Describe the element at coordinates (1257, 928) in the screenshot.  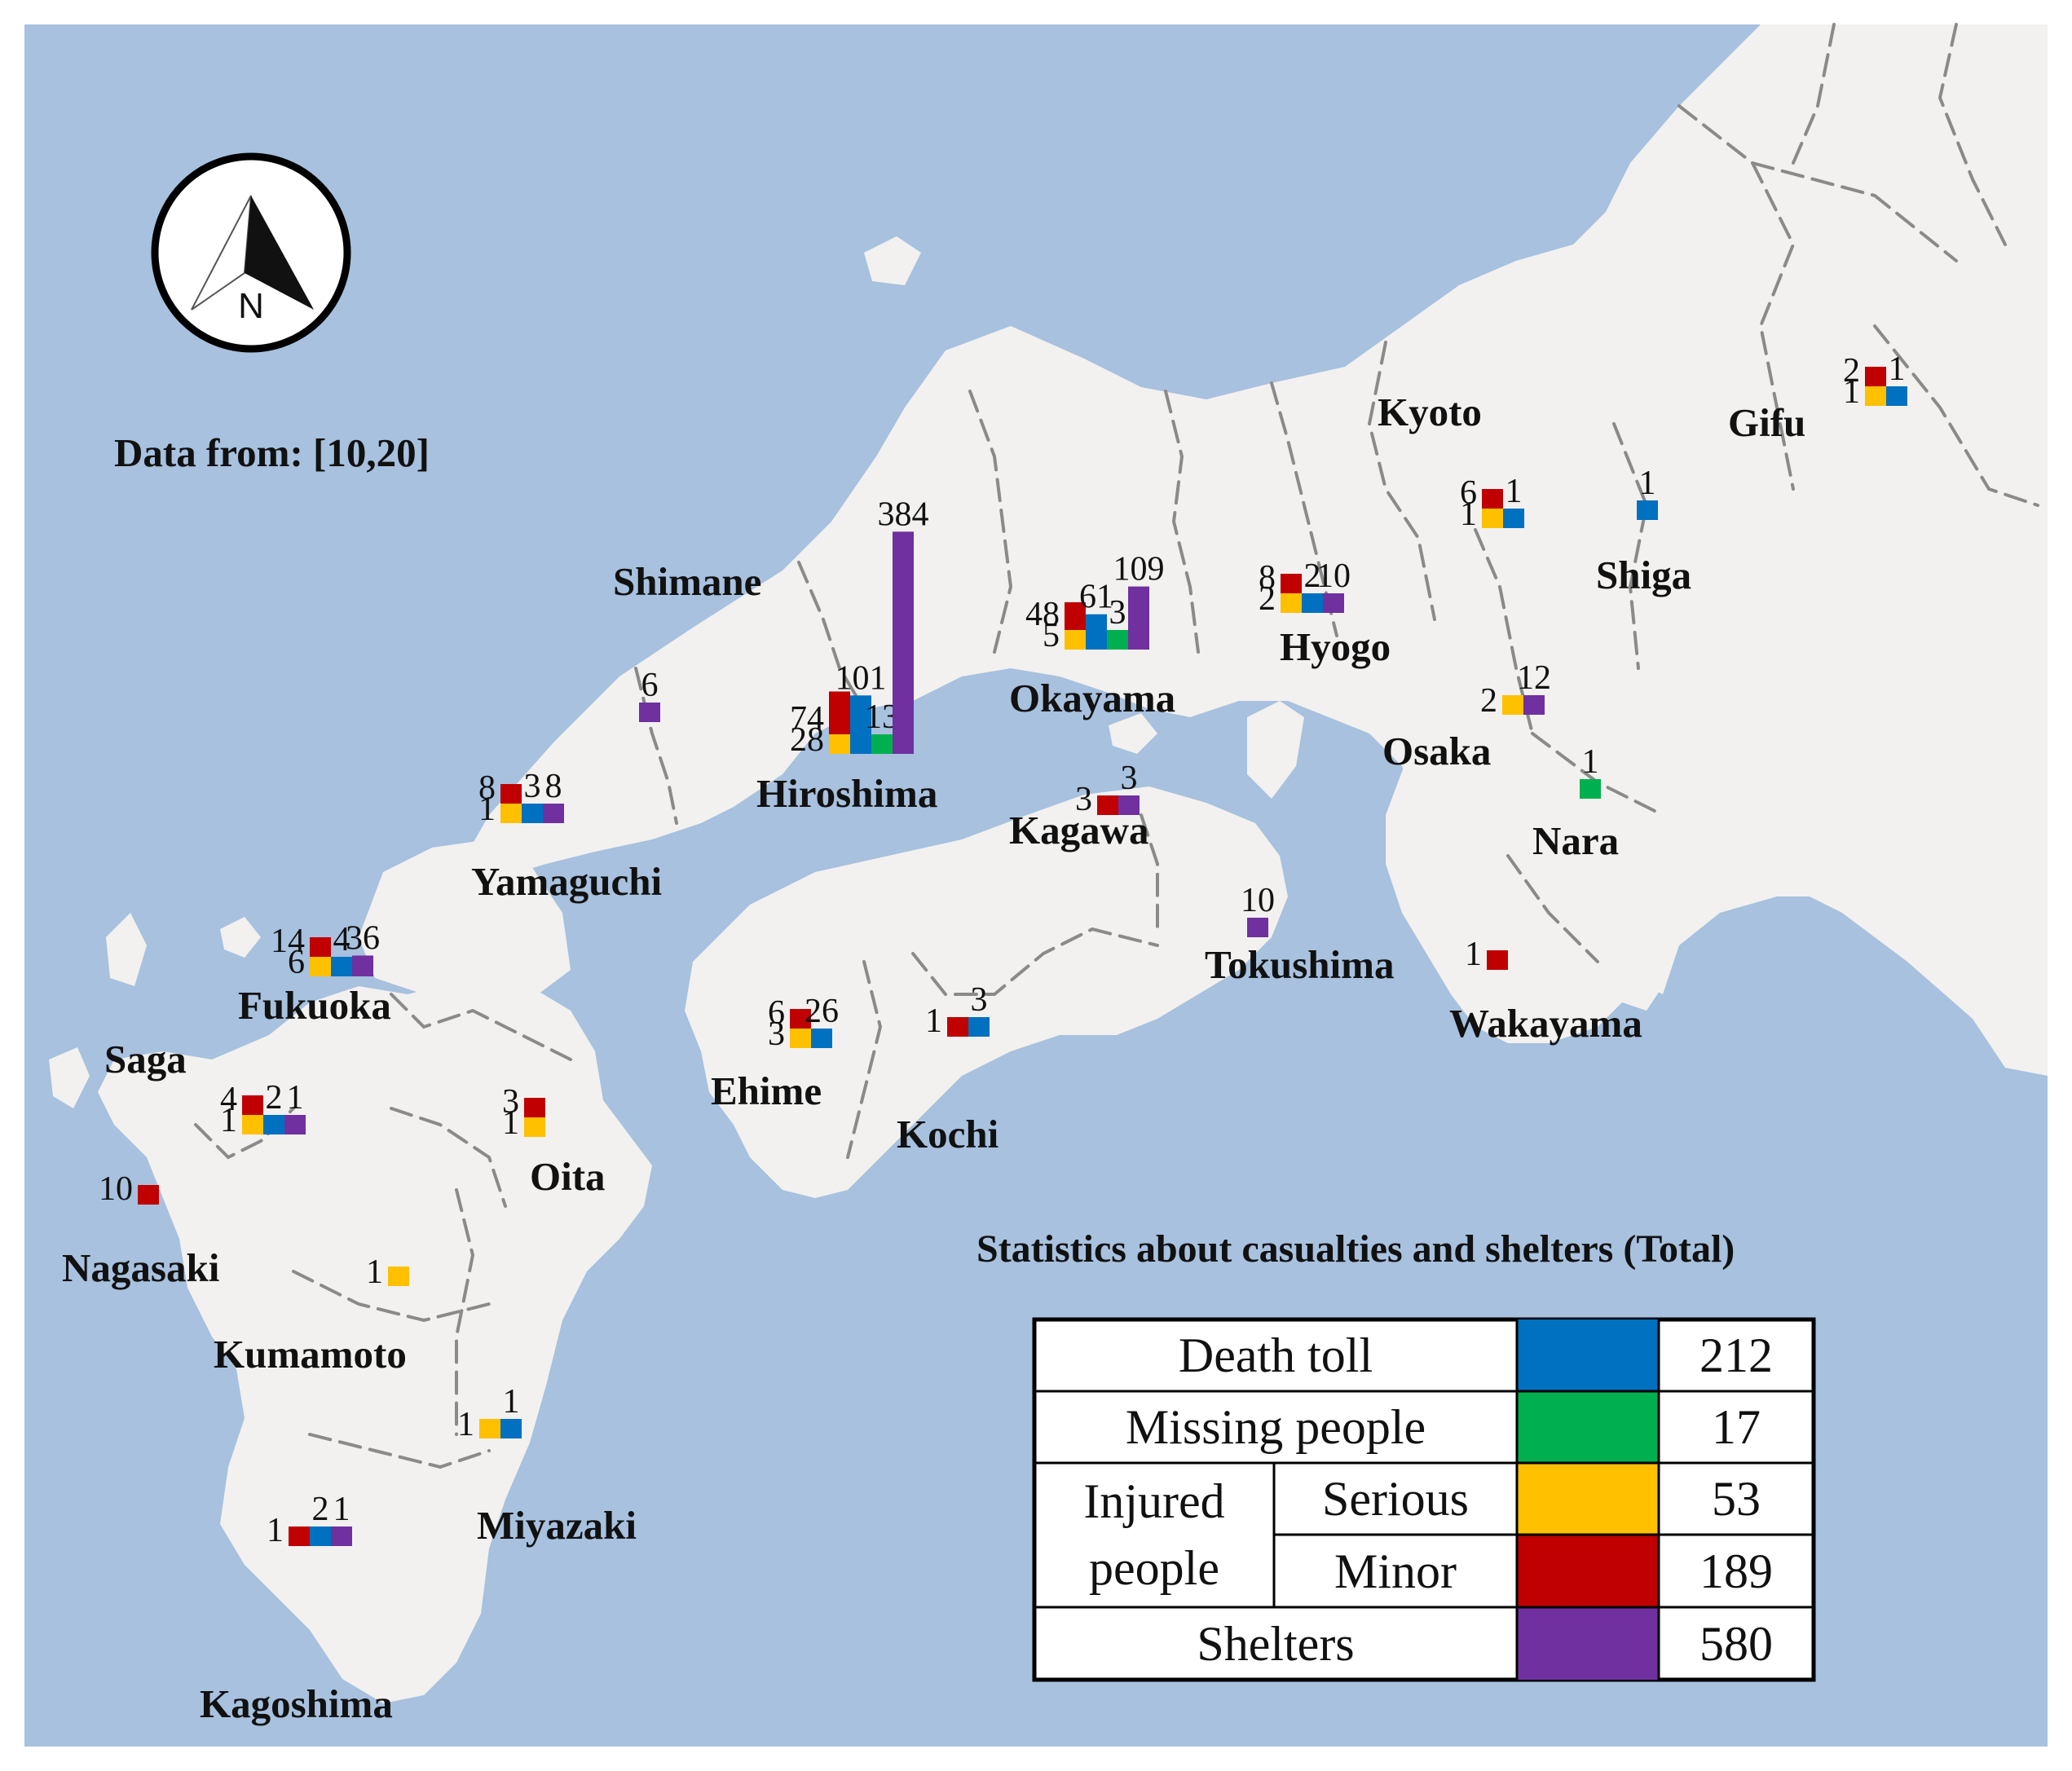
I see `tokushima-shelters-bar` at that location.